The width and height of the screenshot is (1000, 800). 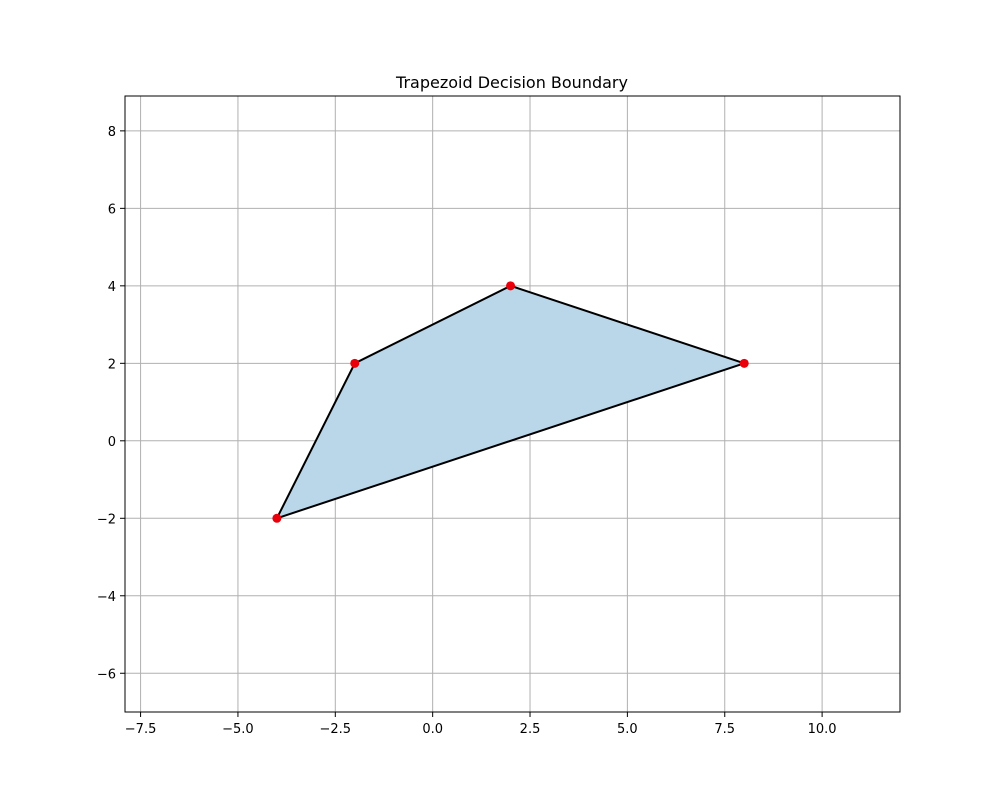 I want to click on y-tick-label: 8, so click(x=112, y=132).